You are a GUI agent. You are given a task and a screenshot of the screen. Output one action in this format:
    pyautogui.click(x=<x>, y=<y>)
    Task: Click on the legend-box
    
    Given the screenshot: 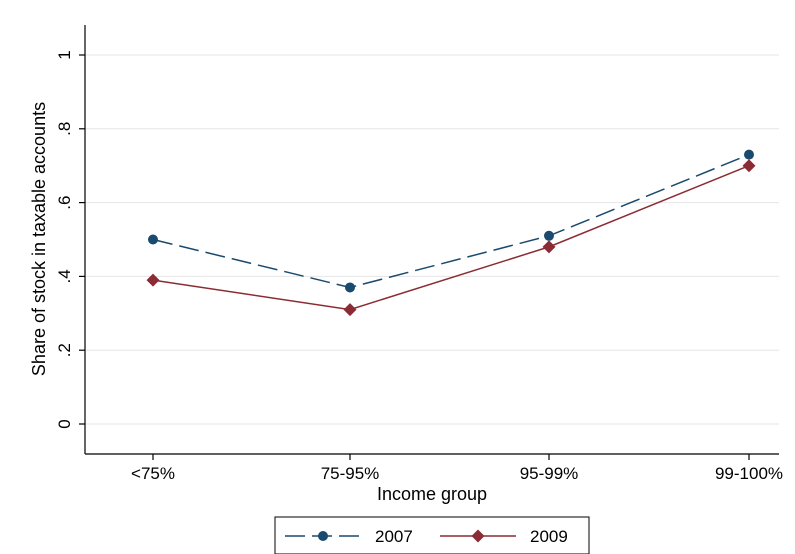 What is the action you would take?
    pyautogui.click(x=432, y=535)
    